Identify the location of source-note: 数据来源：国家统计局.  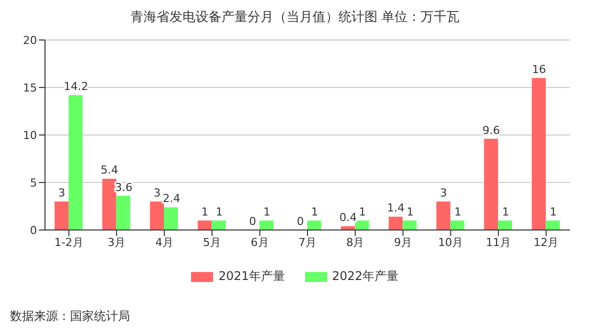
(70, 316).